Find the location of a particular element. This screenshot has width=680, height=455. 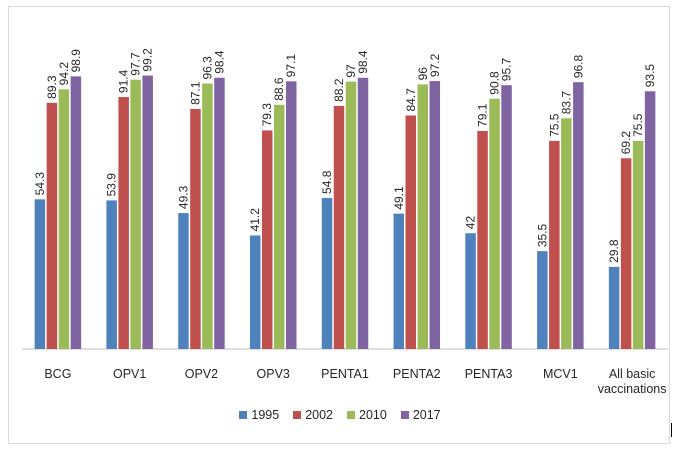

category-label-1: OPV1 is located at coordinates (129, 374).